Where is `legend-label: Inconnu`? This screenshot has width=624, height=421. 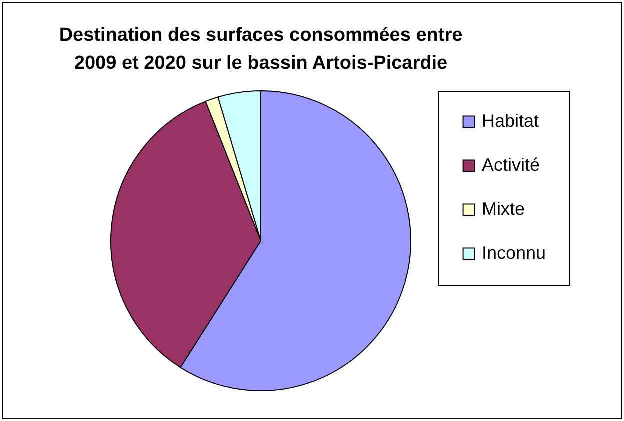
legend-label: Inconnu is located at coordinates (514, 253).